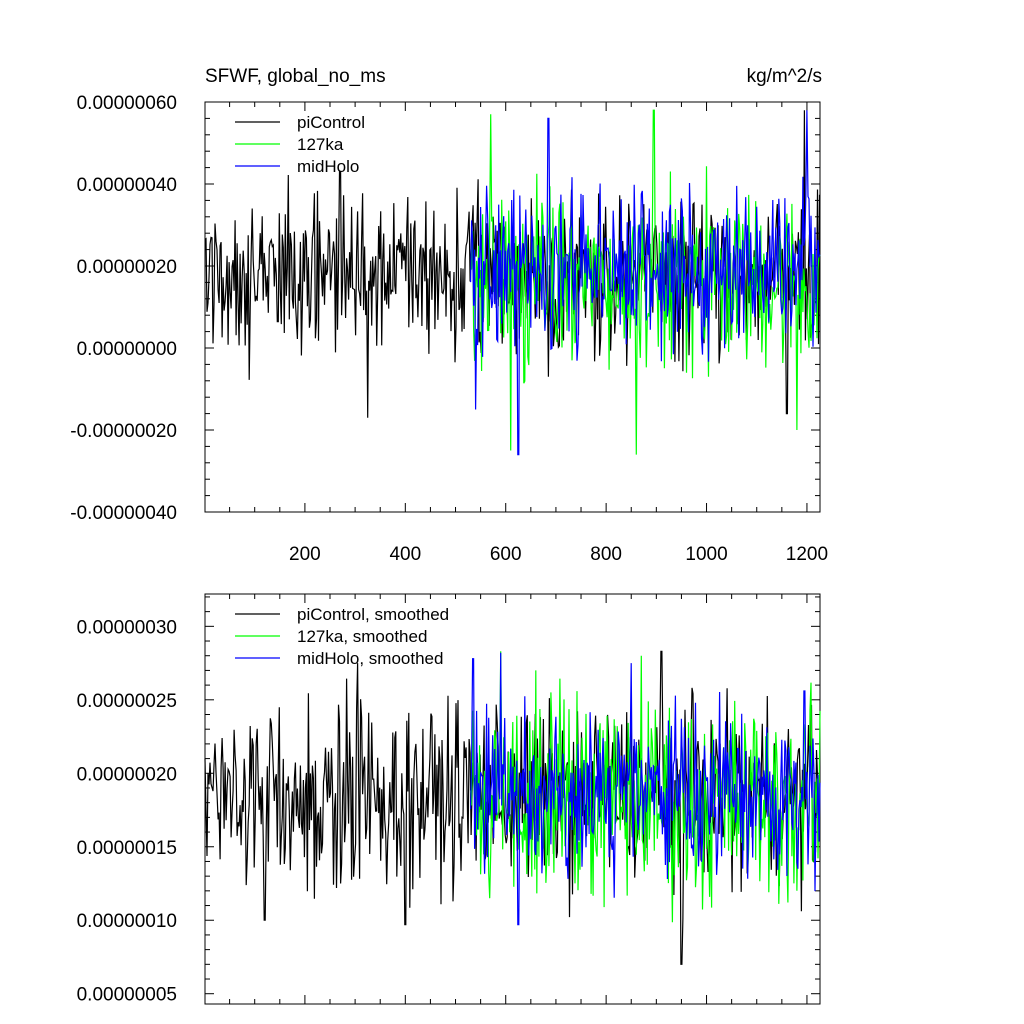 The height and width of the screenshot is (1024, 1024). What do you see at coordinates (127, 701) in the screenshot?
I see `y-tick-label: 0.00000025` at bounding box center [127, 701].